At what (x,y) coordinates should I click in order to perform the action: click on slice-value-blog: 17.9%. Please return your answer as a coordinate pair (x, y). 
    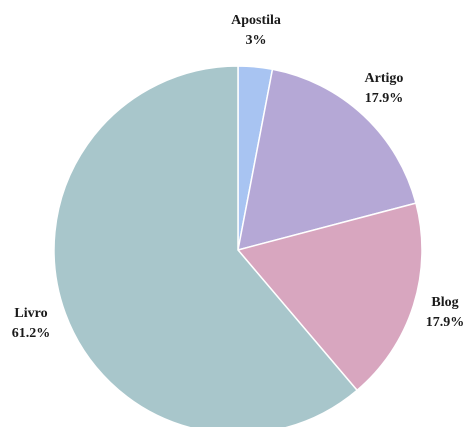
    Looking at the image, I should click on (445, 322).